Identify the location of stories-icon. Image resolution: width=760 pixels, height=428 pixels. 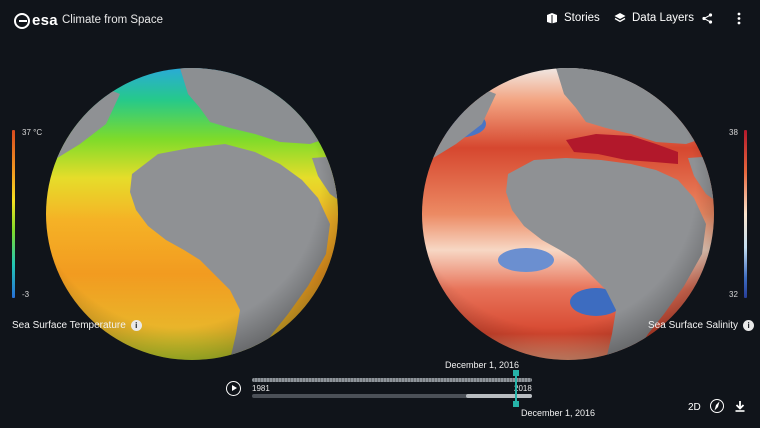
(552, 18).